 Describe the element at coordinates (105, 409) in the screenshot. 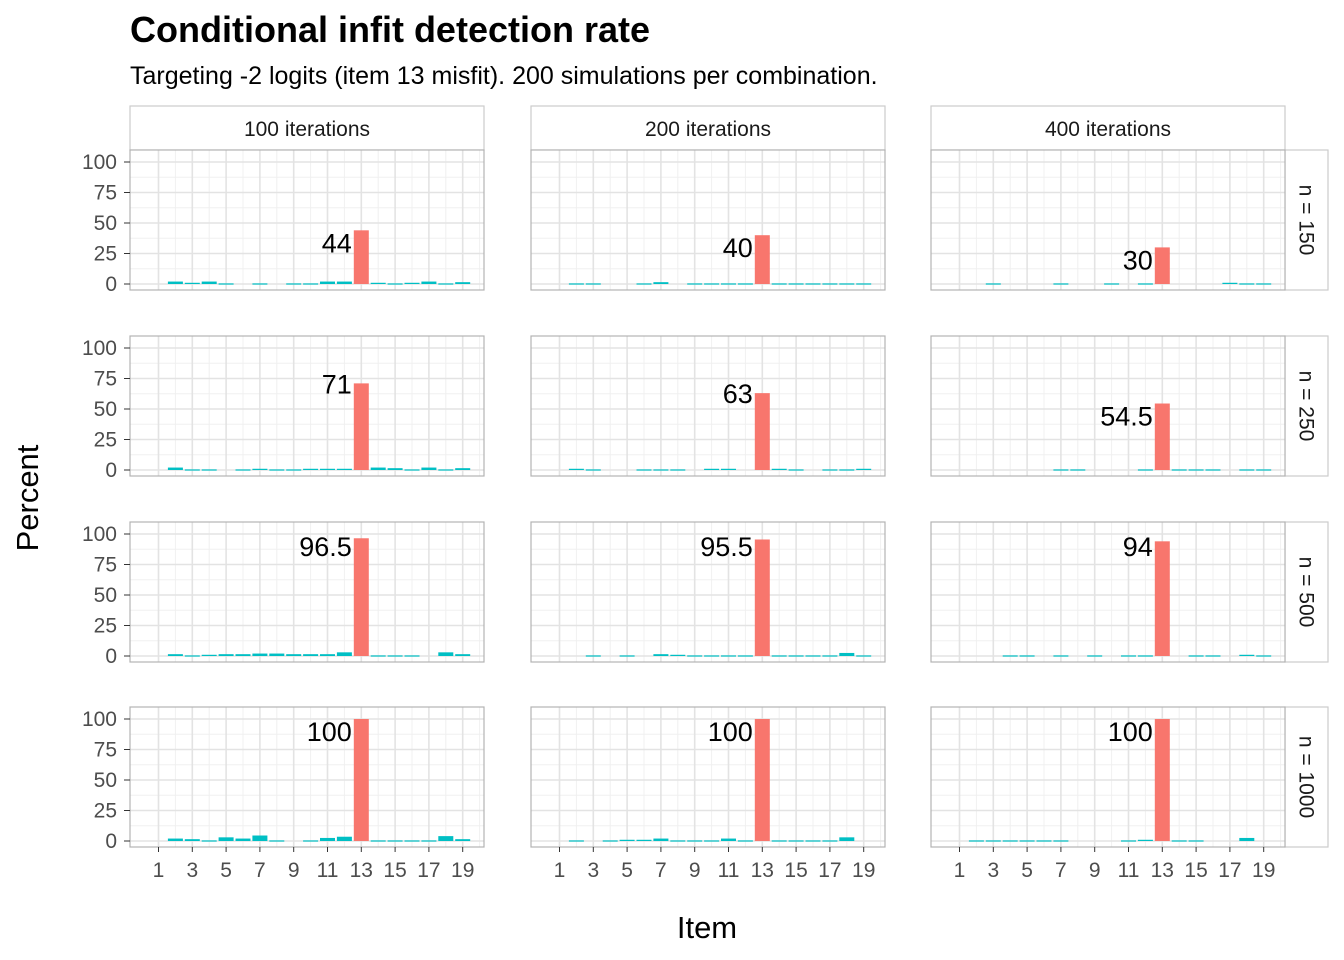

I see `y-tick-label: 50` at that location.